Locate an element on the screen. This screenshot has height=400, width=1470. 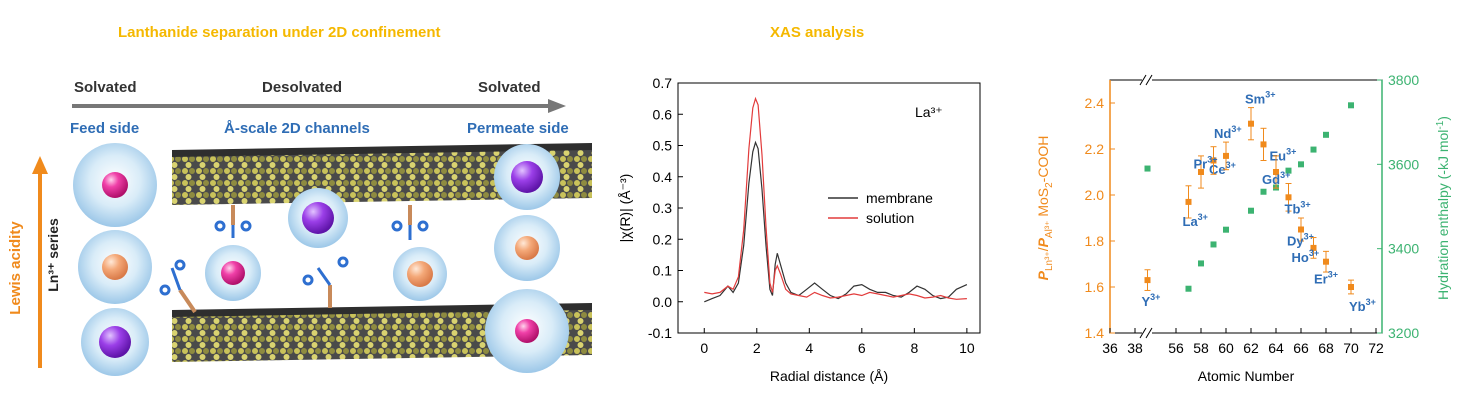
sel-xtick-label: 56 is located at coordinates (1176, 348).